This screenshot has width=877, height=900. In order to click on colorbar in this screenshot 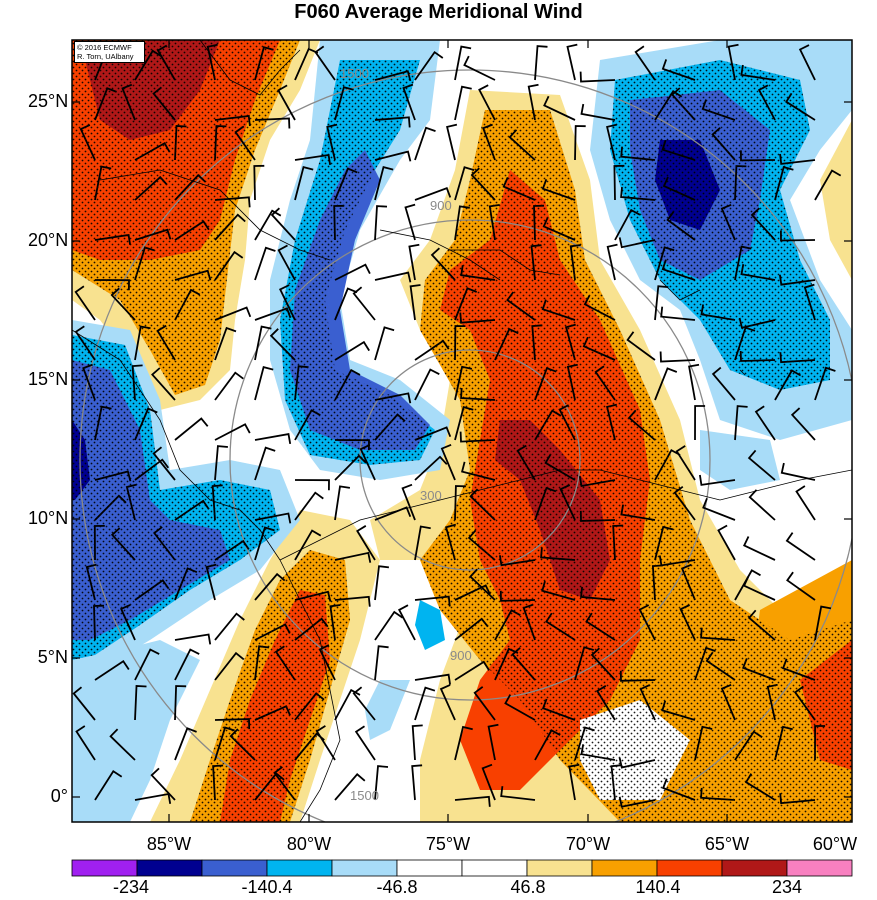, I will do `click(462, 868)`.